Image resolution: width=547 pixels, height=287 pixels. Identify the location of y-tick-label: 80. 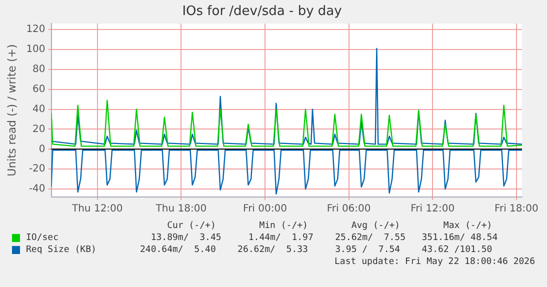
(39, 70).